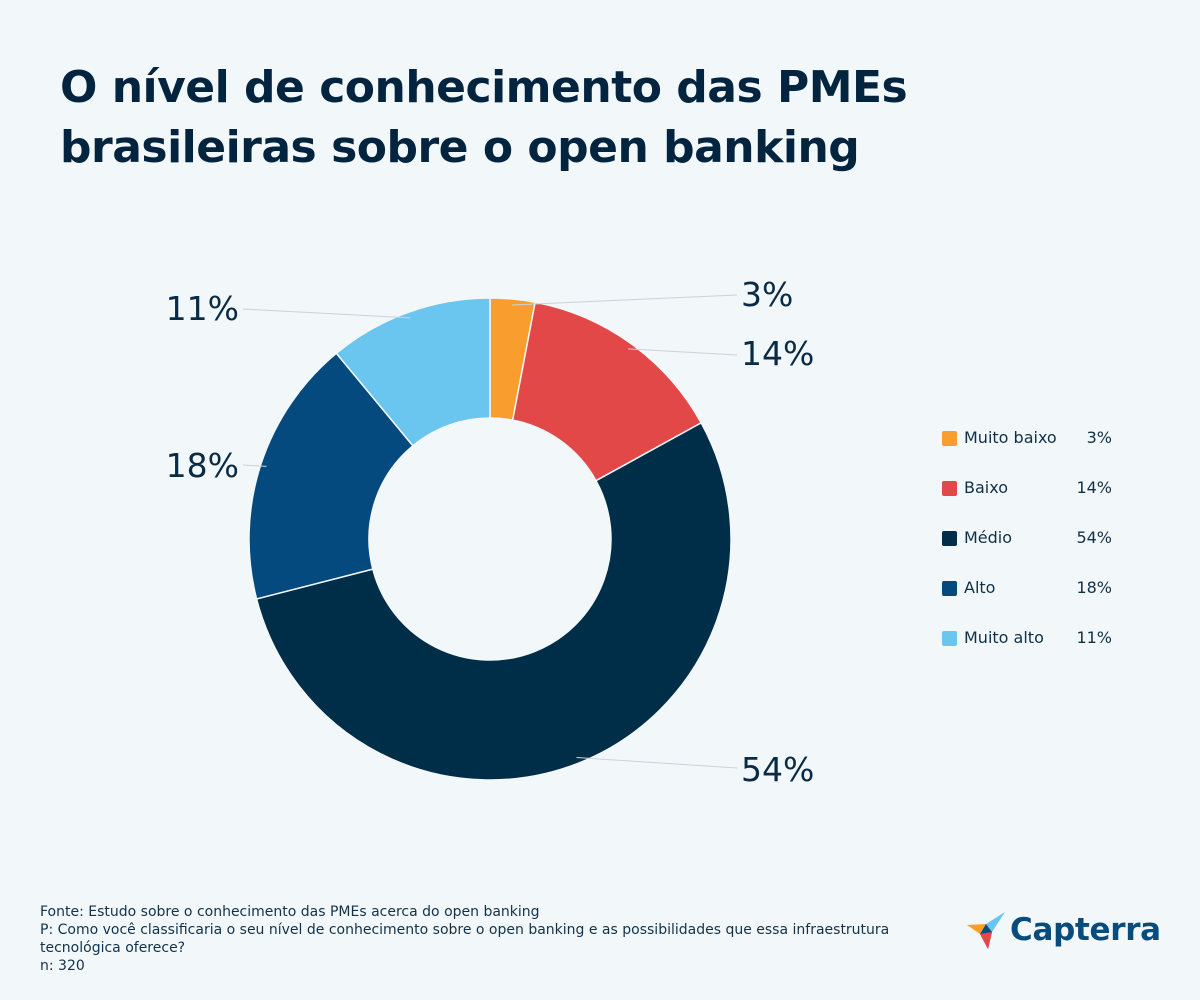 This screenshot has width=1200, height=1000. What do you see at coordinates (1085, 930) in the screenshot?
I see `brand-name: Capterra` at bounding box center [1085, 930].